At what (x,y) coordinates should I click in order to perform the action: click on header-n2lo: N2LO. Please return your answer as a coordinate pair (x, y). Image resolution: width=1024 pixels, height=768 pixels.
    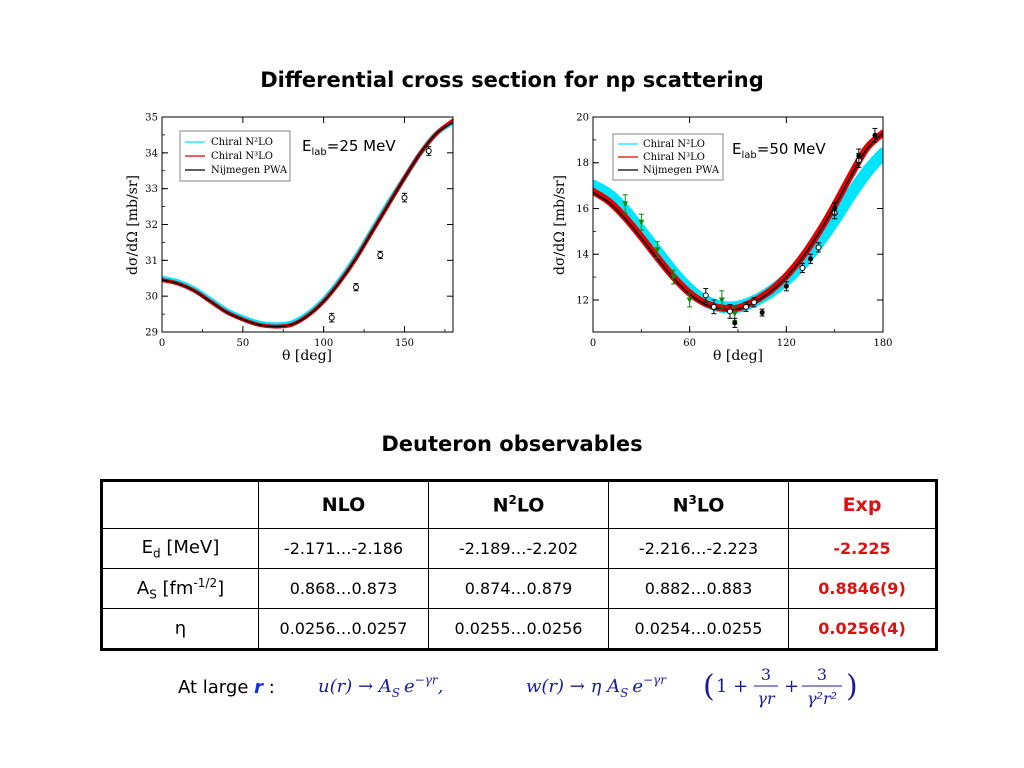
    Looking at the image, I should click on (518, 504).